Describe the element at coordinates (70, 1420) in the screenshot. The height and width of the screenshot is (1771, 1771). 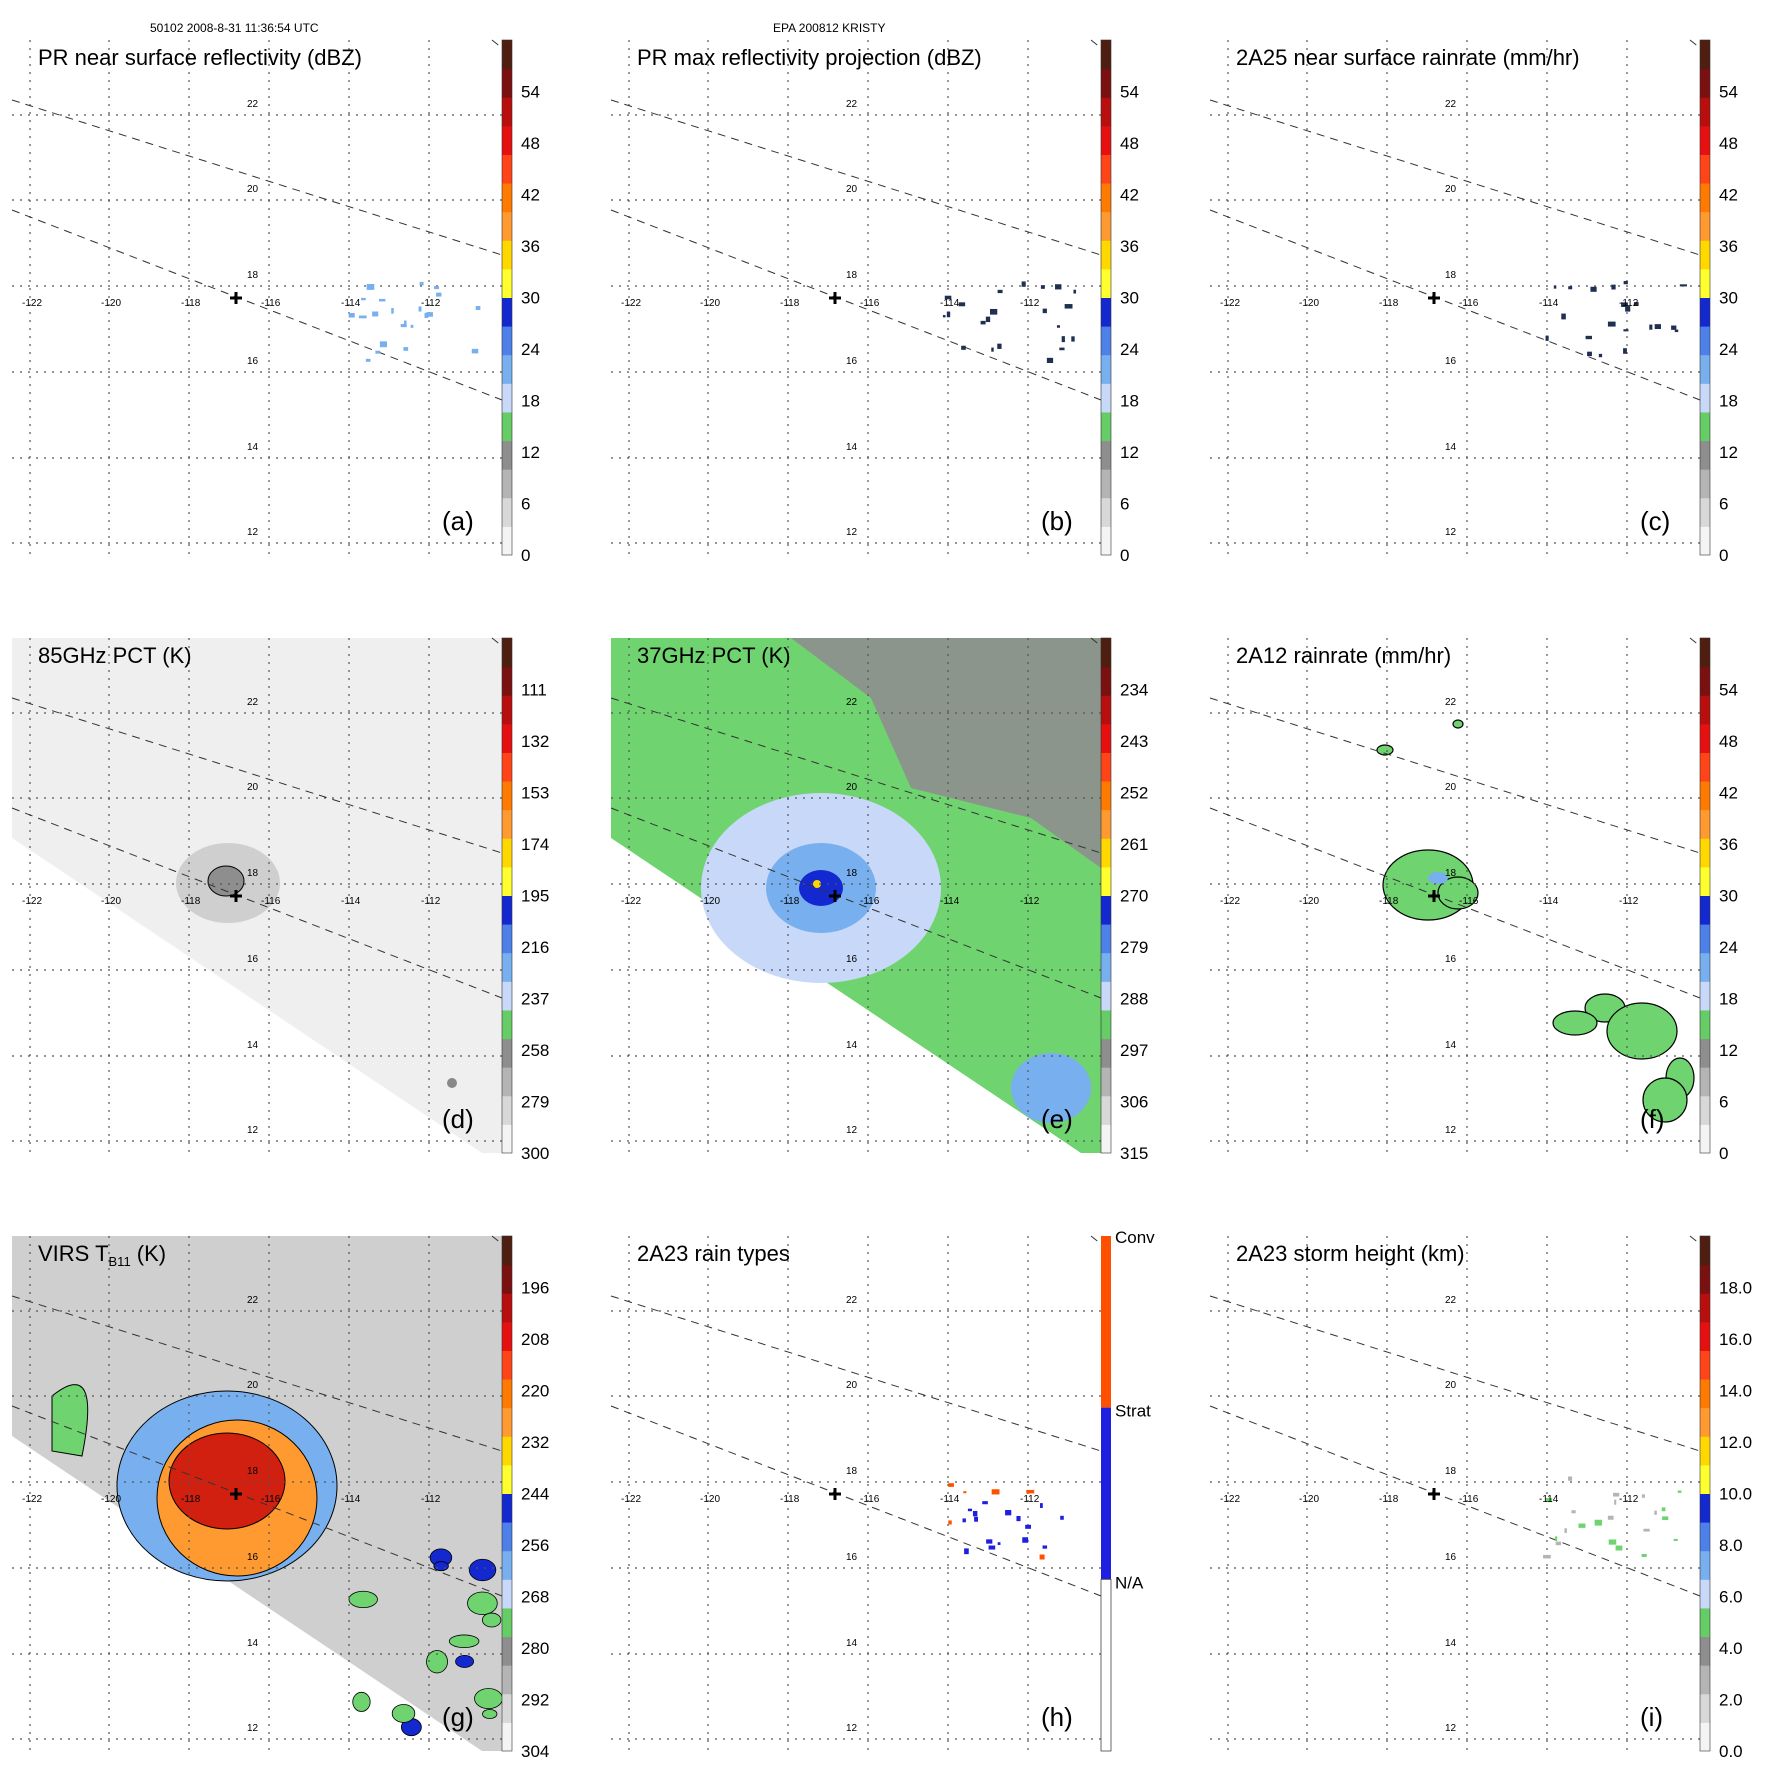
I see `cloud-band` at that location.